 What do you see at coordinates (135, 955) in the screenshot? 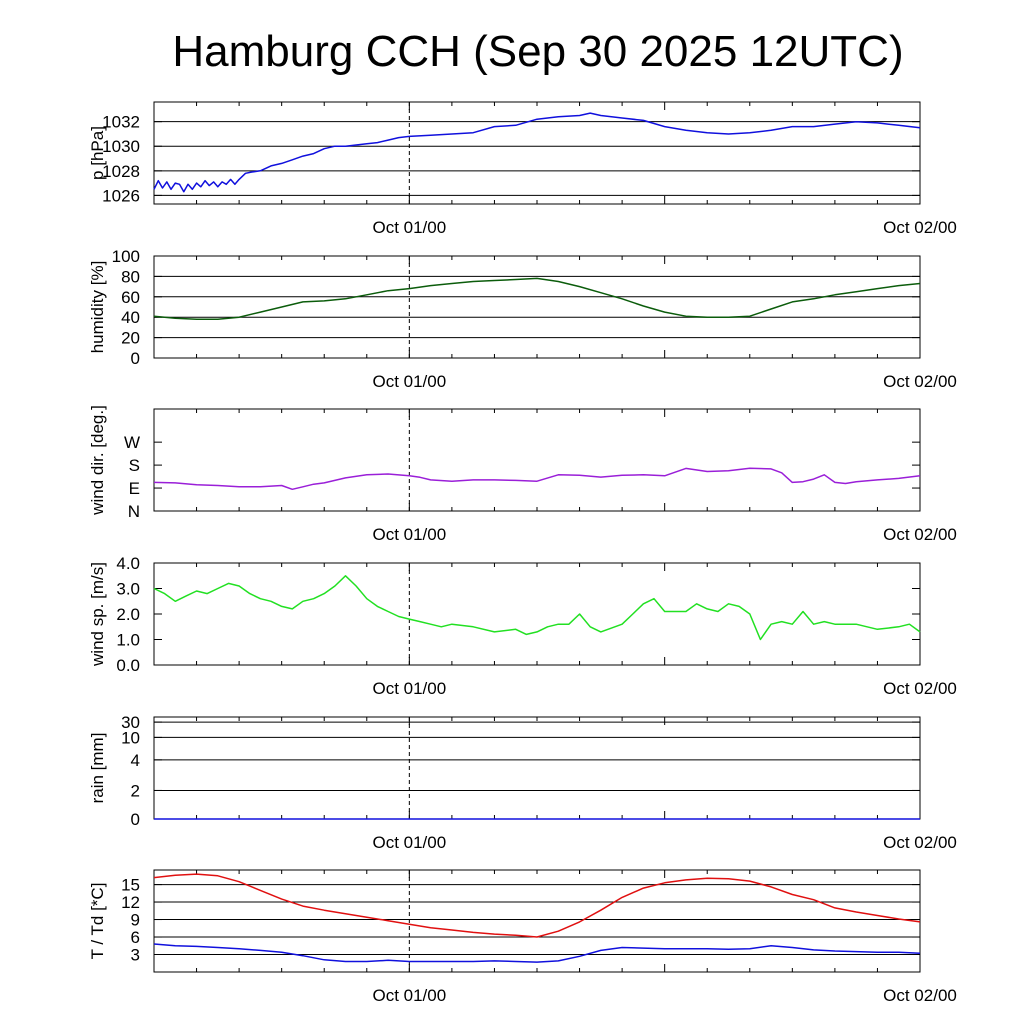
I see `y-tick-label: 3` at bounding box center [135, 955].